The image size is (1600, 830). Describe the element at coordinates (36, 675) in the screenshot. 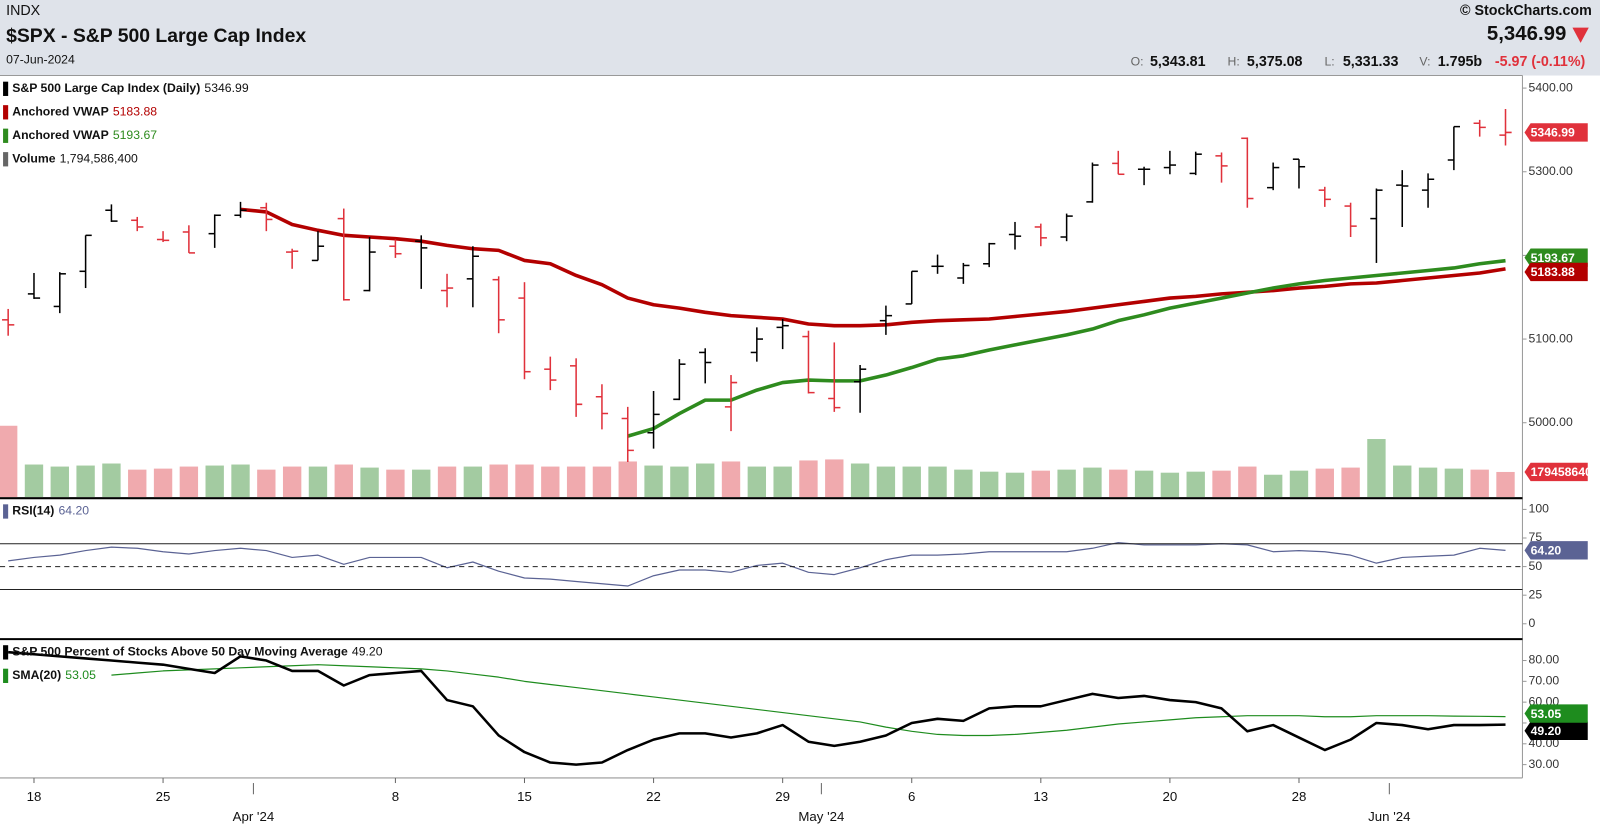

I see `legend-name: SMA(20)` at that location.